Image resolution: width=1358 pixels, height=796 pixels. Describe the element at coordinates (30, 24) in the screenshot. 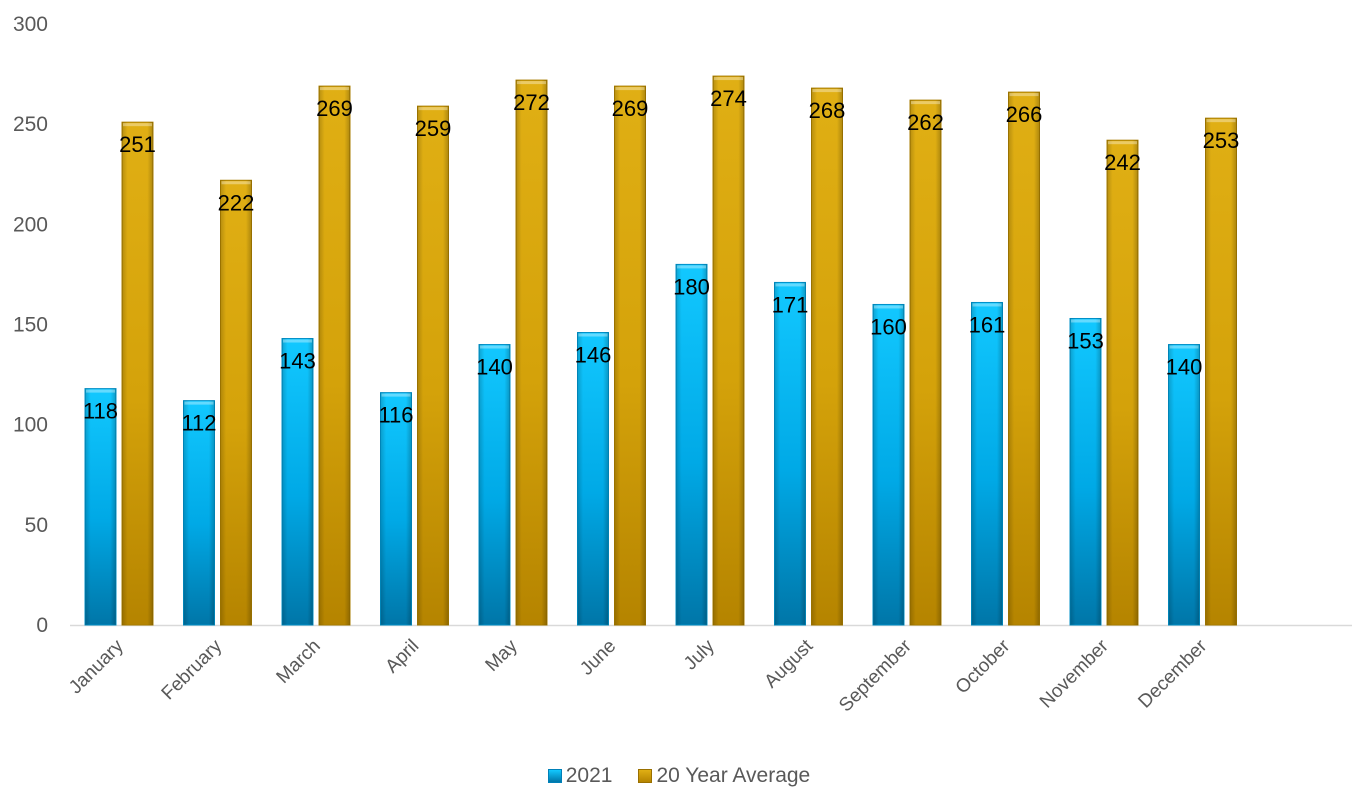

I see `y-tick-label: 300` at that location.